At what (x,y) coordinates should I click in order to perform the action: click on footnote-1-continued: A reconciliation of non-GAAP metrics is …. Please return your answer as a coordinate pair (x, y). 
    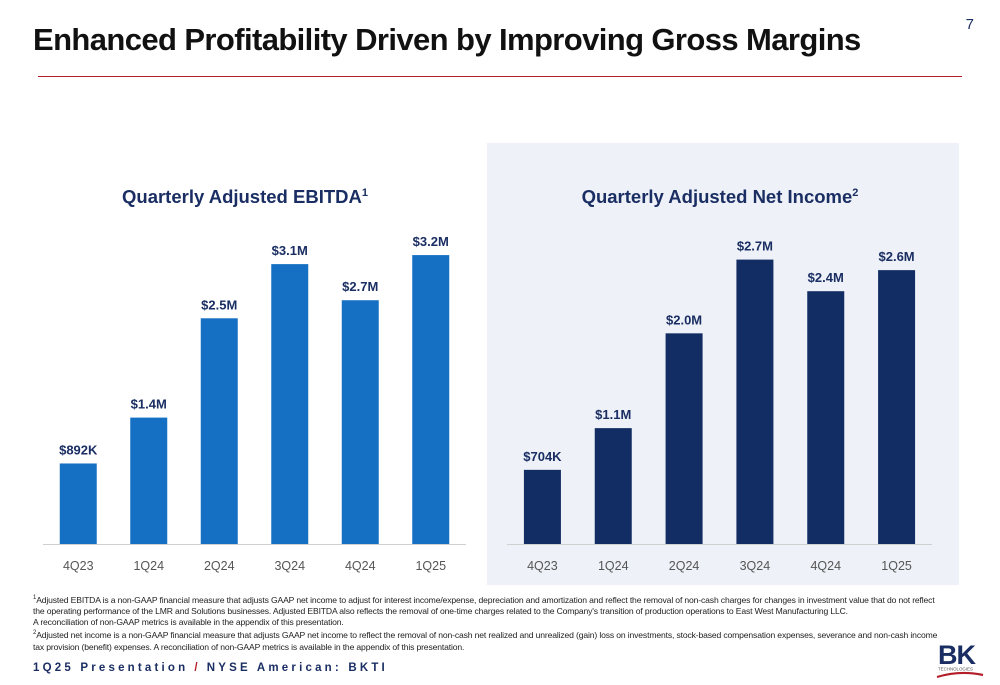
    Looking at the image, I should click on (188, 622).